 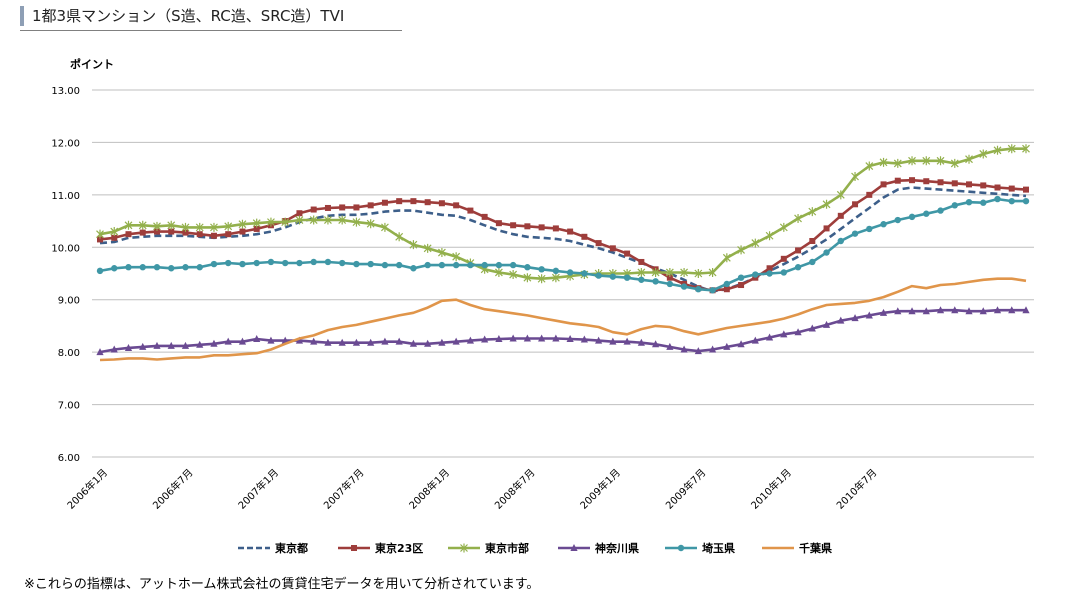 I want to click on y-tick-label: 8.00, so click(x=69, y=353).